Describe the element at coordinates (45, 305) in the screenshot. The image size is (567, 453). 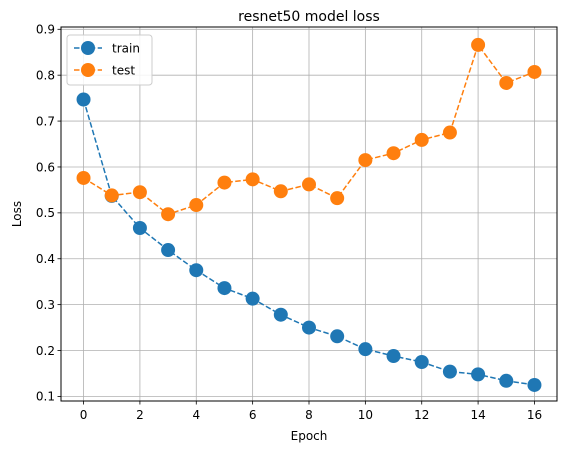
I see `y-tick-label: 0.3` at that location.